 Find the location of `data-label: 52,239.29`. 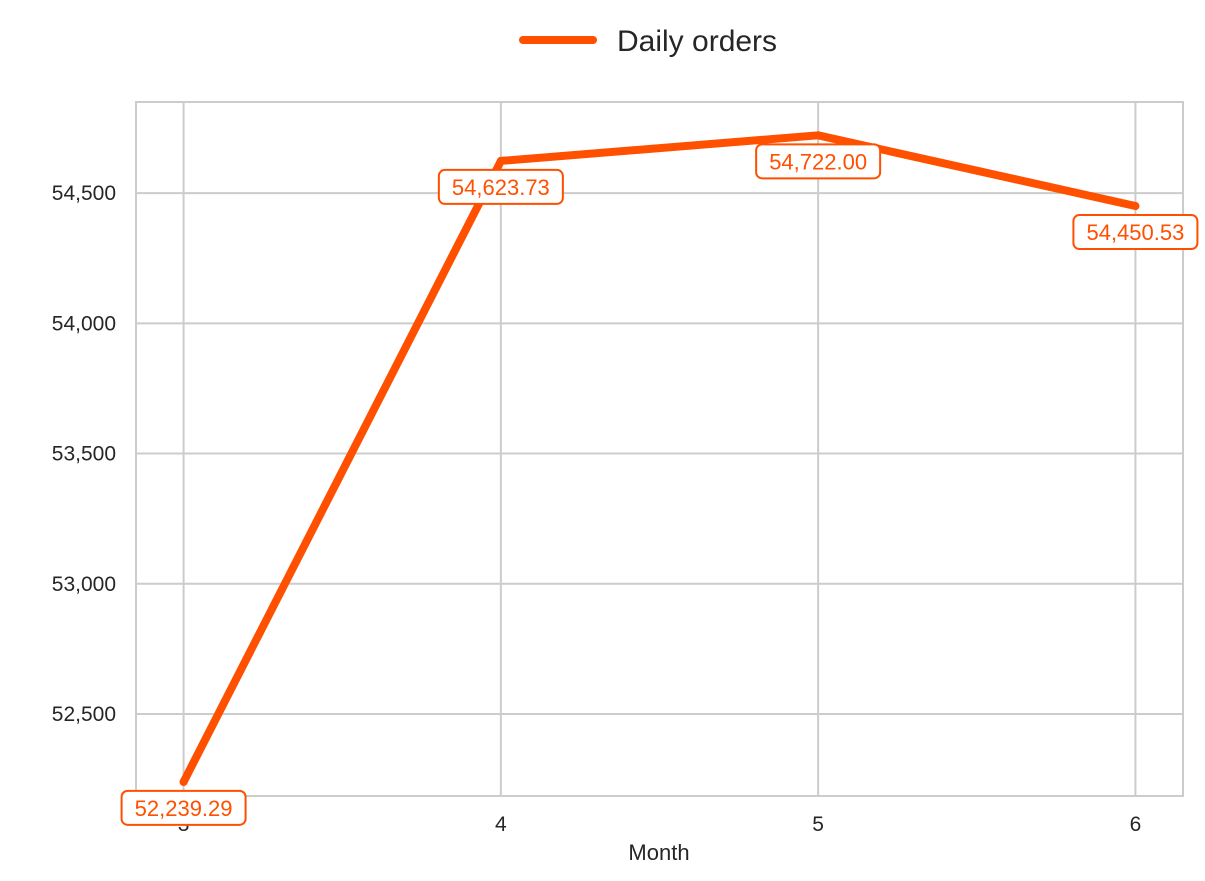

data-label: 52,239.29 is located at coordinates (183, 807).